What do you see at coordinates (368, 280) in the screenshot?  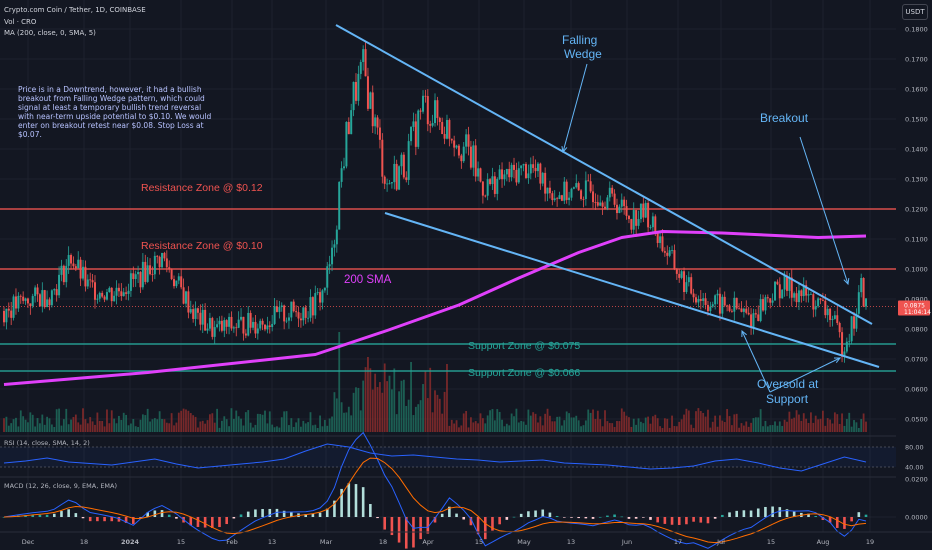 I see `sma-label: 200 SMA` at bounding box center [368, 280].